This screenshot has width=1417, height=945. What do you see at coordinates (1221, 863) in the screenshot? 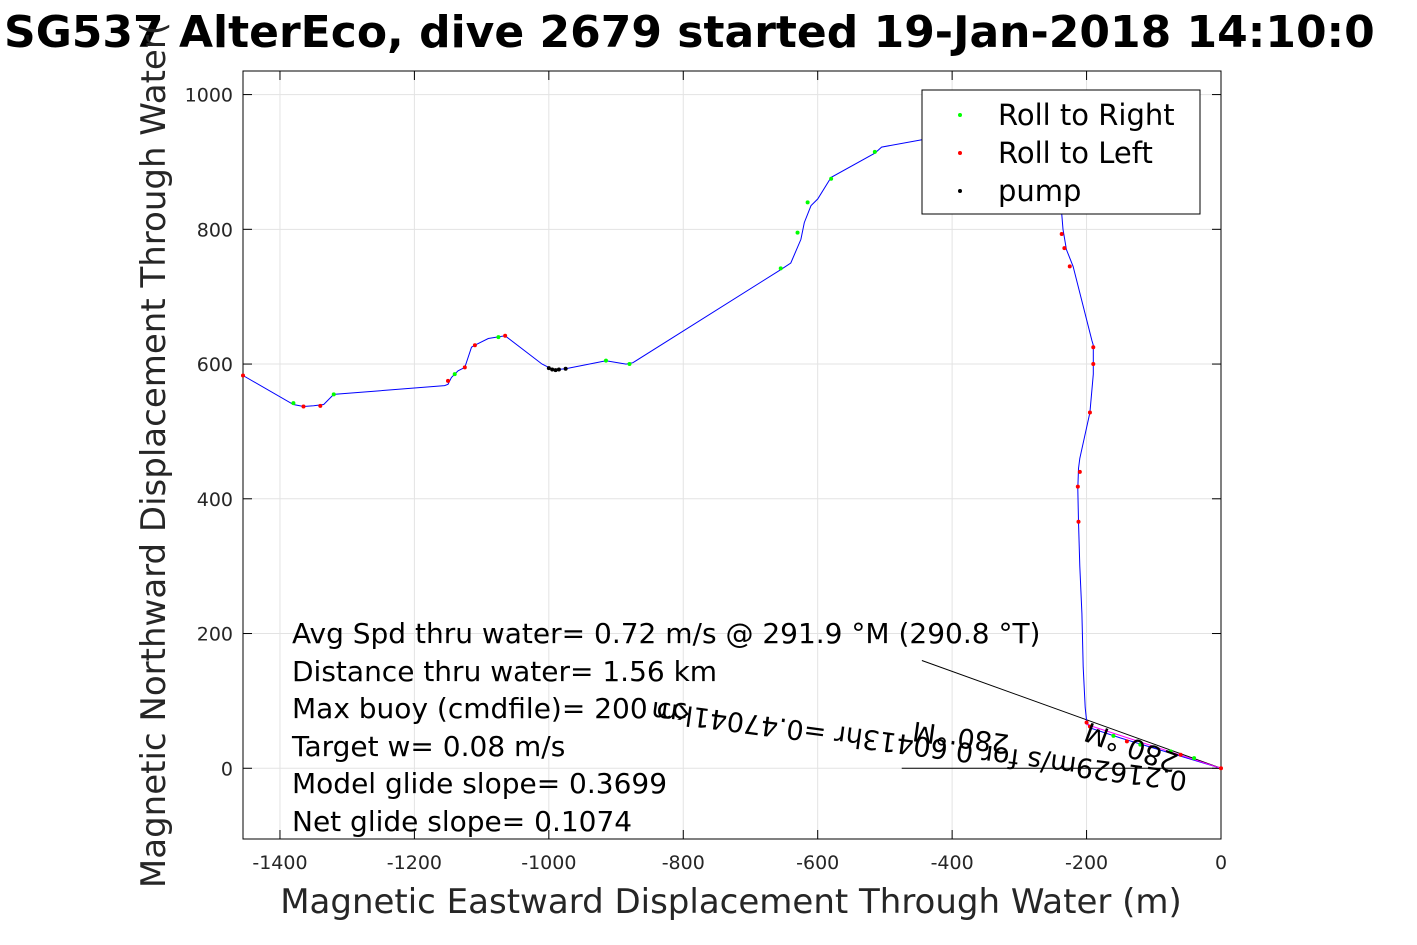
I see `x-tick-label: 0` at bounding box center [1221, 863].